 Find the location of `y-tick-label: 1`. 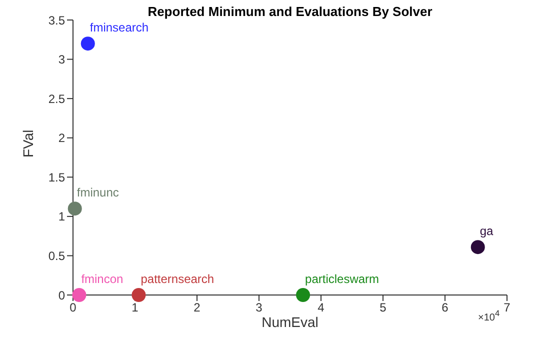

y-tick-label: 1 is located at coordinates (62, 217).